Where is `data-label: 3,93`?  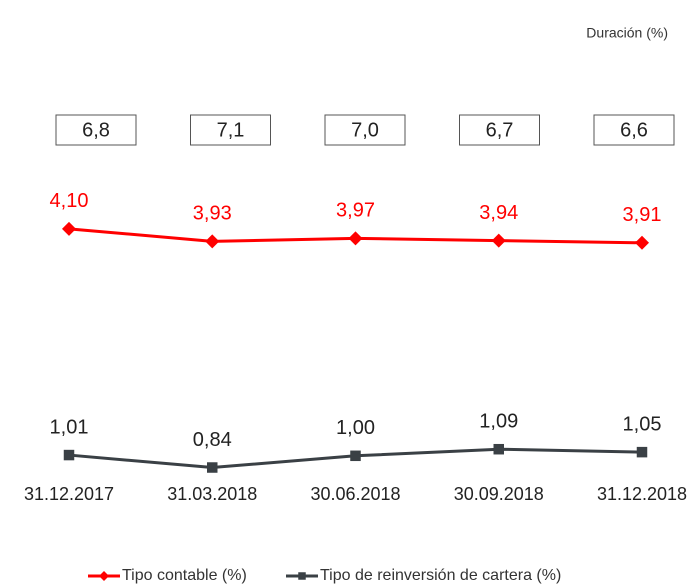 data-label: 3,93 is located at coordinates (212, 214).